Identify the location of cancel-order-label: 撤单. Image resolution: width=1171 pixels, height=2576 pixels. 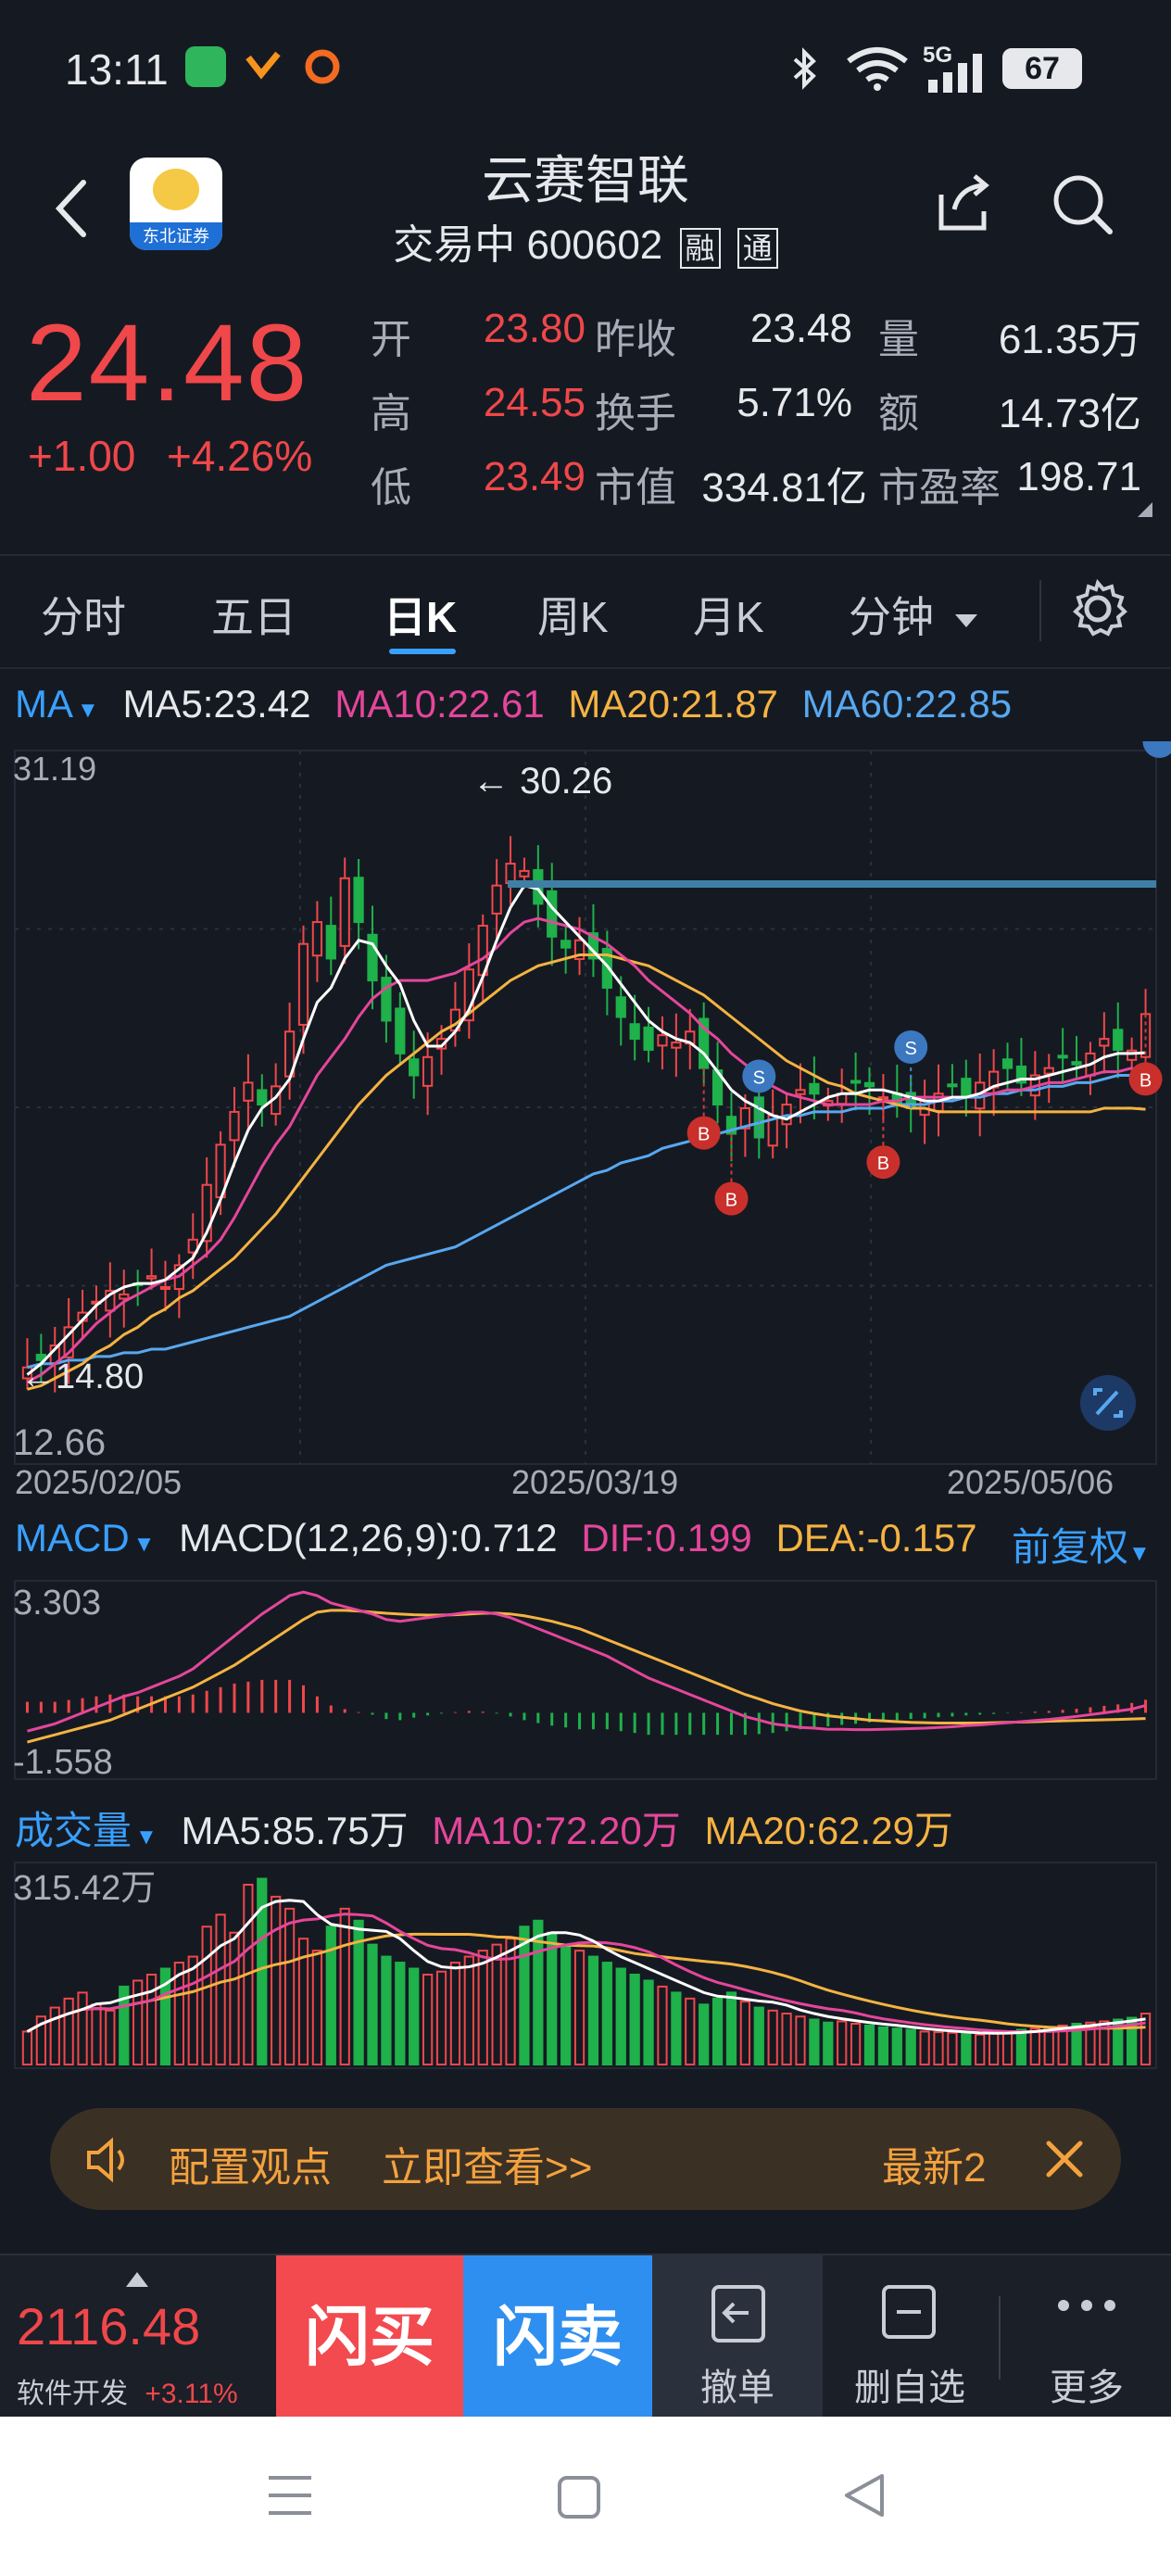
(737, 2388).